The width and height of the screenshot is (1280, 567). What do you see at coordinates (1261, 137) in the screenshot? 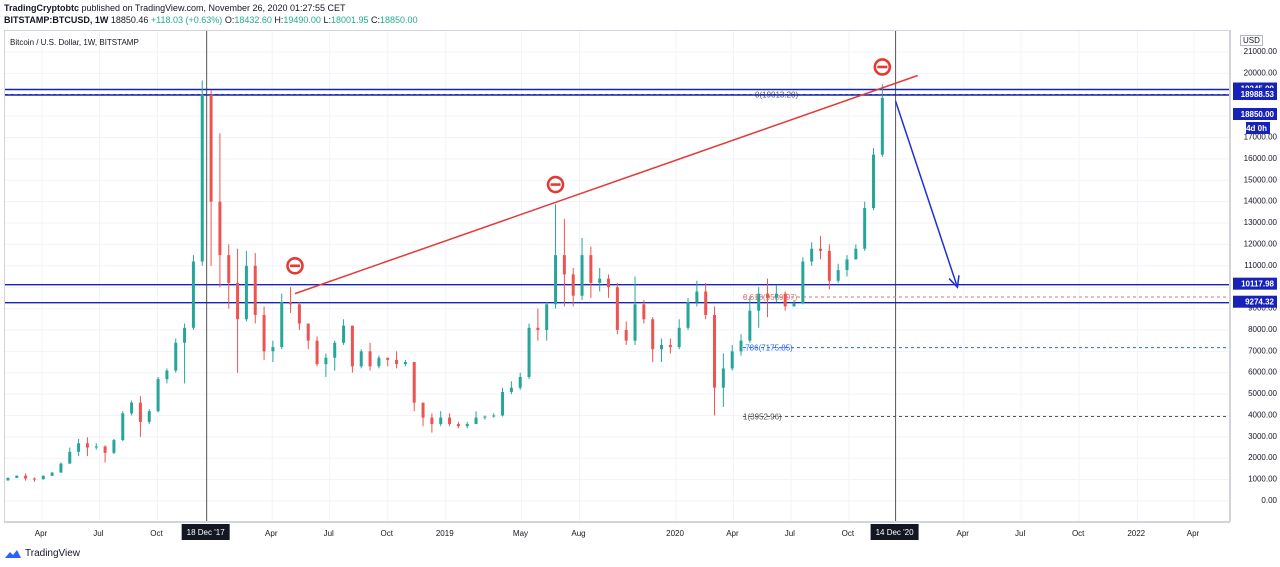
I see `price-tick-label: 17000.00` at bounding box center [1261, 137].